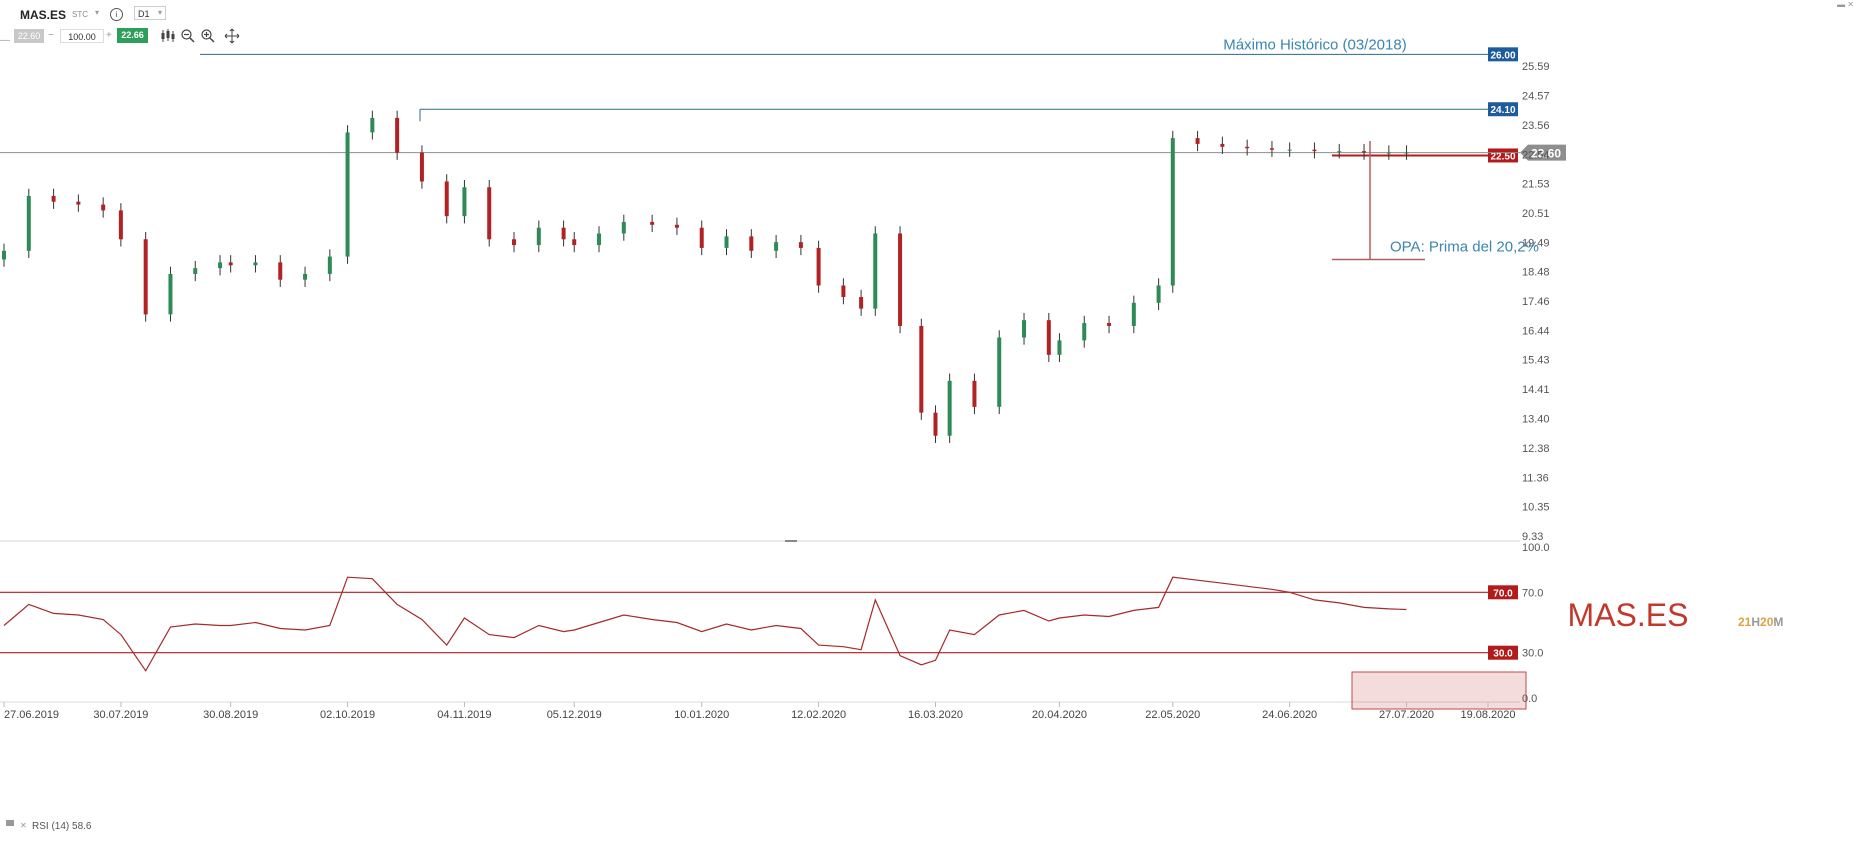 Image resolution: width=1858 pixels, height=854 pixels. Describe the element at coordinates (1536, 332) in the screenshot. I see `price-tick-label: 16.44` at that location.